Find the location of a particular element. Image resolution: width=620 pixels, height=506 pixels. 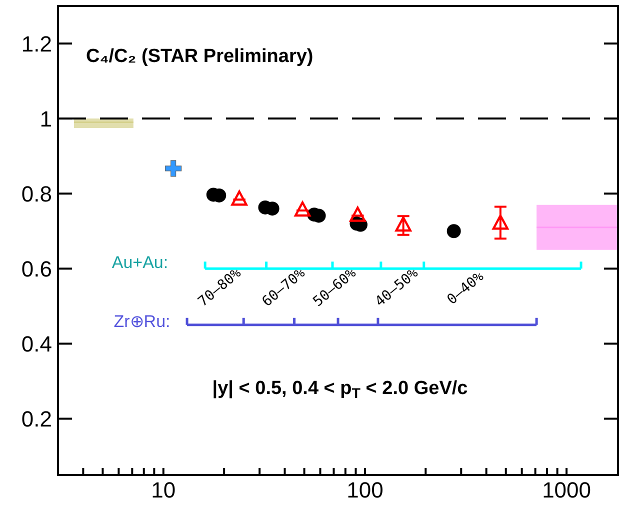

y-tick-label: 0.2 is located at coordinates (36, 419).